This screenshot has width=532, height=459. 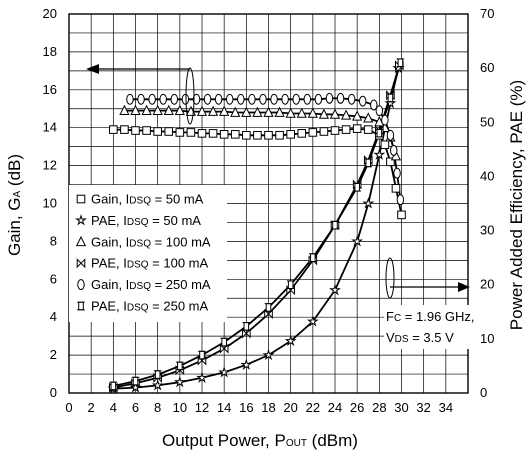 What do you see at coordinates (140, 199) in the screenshot?
I see `legend-entry: Gain, IDSQ = 50 mA` at bounding box center [140, 199].